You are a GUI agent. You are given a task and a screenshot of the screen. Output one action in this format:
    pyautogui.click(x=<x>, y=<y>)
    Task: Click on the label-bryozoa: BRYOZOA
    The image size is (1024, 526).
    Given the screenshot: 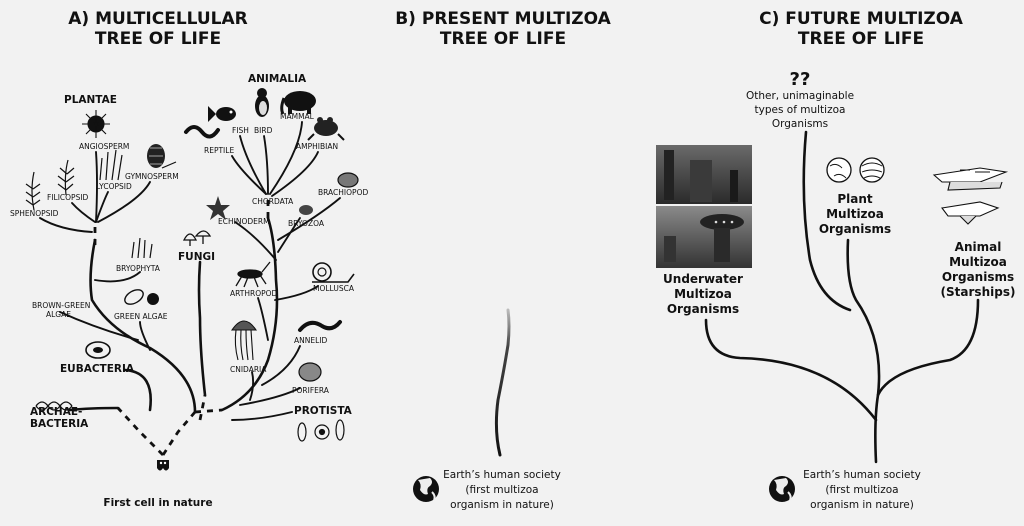 What is the action you would take?
    pyautogui.click(x=306, y=223)
    